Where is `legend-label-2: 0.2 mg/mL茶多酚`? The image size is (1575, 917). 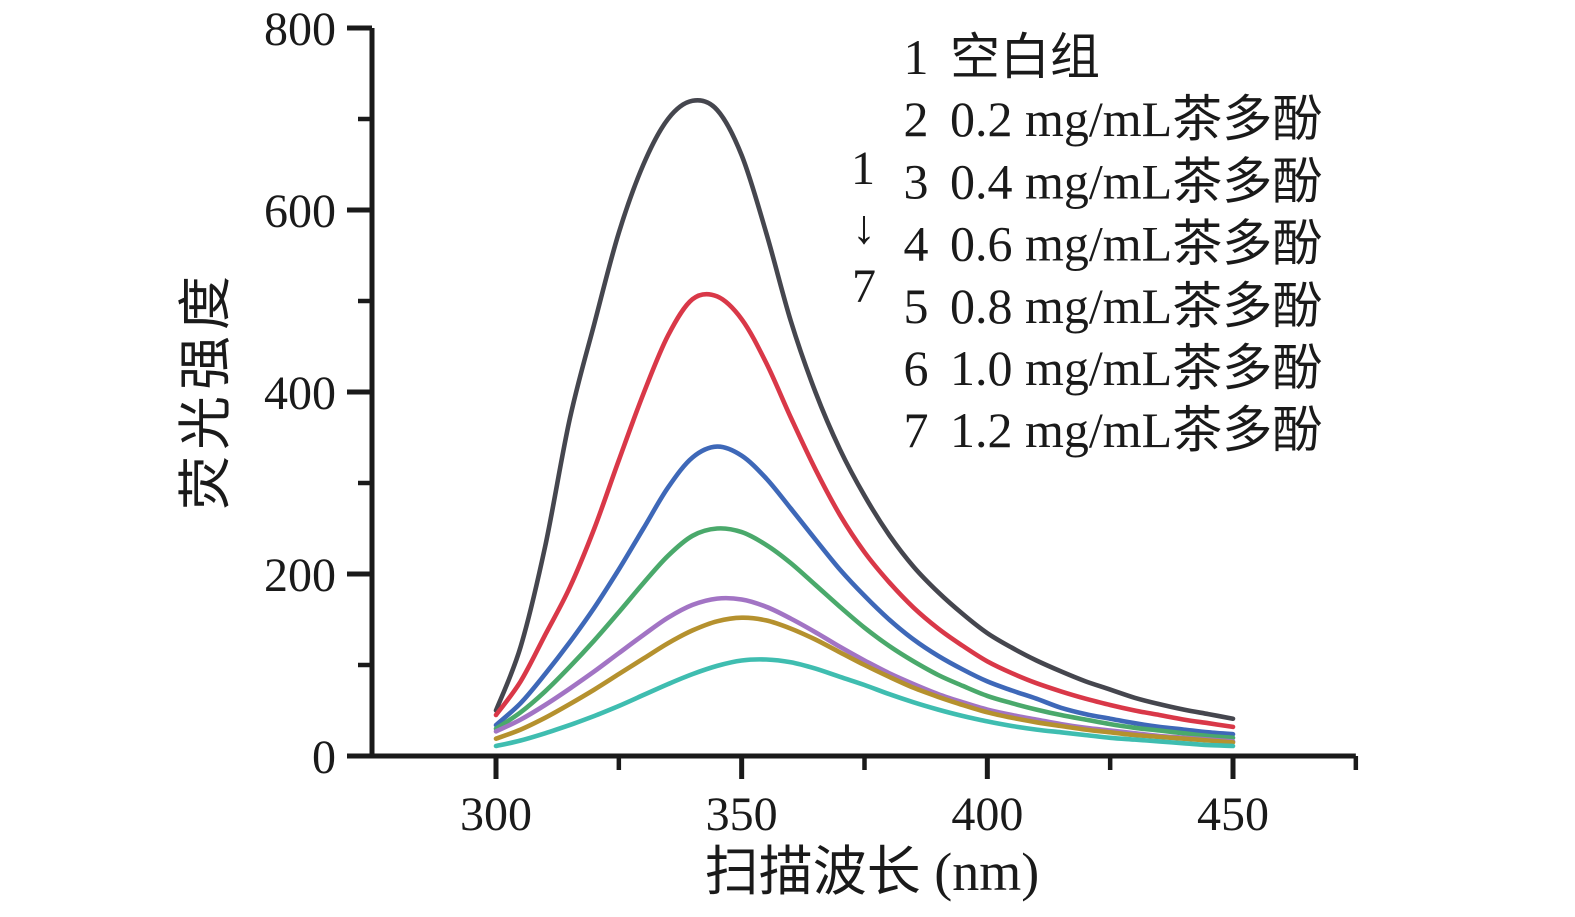 legend-label-2: 0.2 mg/mL茶多酚 is located at coordinates (1136, 119).